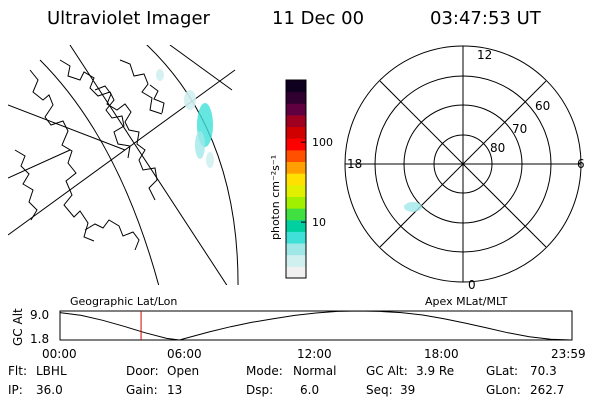 This screenshot has height=400, width=600. What do you see at coordinates (581, 164) in the screenshot?
I see `mlt-label-6: 6` at bounding box center [581, 164].